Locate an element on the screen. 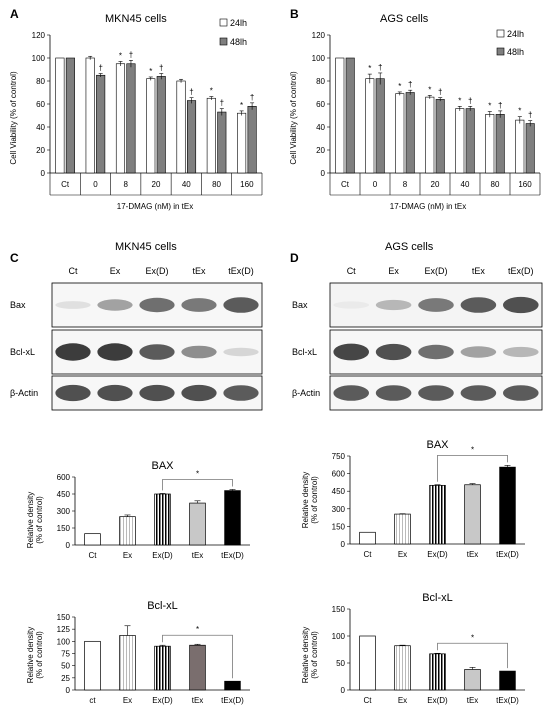 The width and height of the screenshot is (550, 714). y-tick-label: 80 is located at coordinates (320, 81).